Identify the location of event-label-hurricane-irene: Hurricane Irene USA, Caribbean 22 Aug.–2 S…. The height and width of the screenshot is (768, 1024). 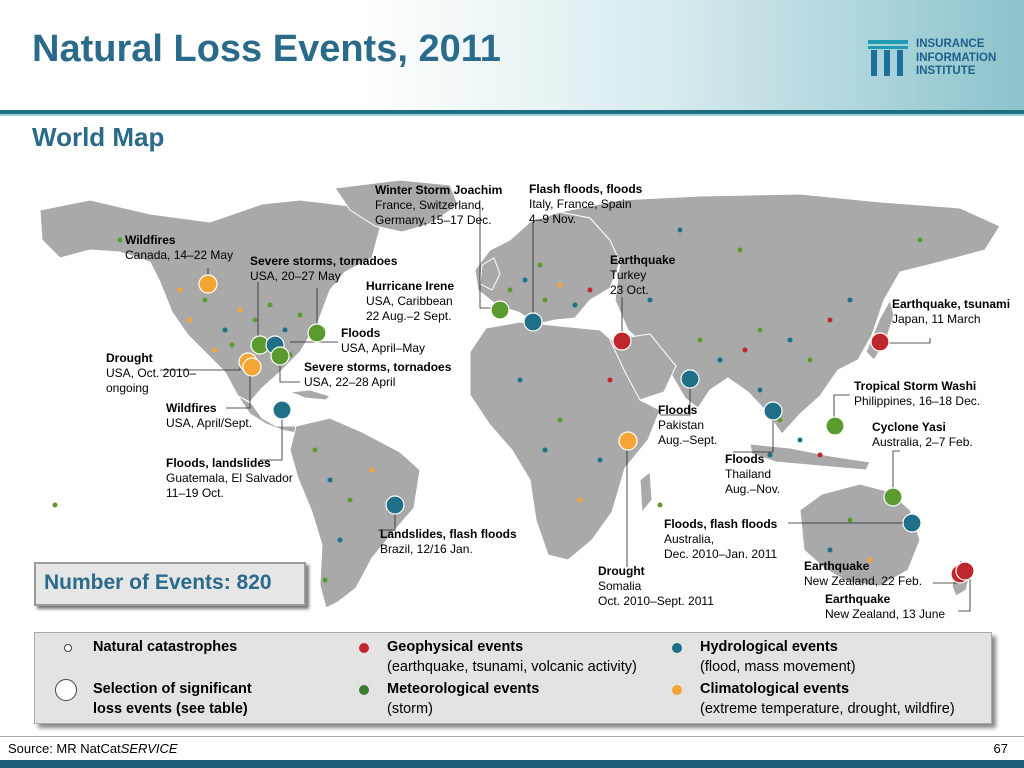
(410, 301).